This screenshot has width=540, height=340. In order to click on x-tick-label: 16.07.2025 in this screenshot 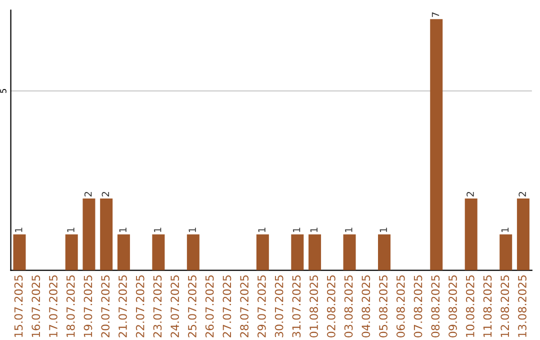, I will do `click(36, 306)`.